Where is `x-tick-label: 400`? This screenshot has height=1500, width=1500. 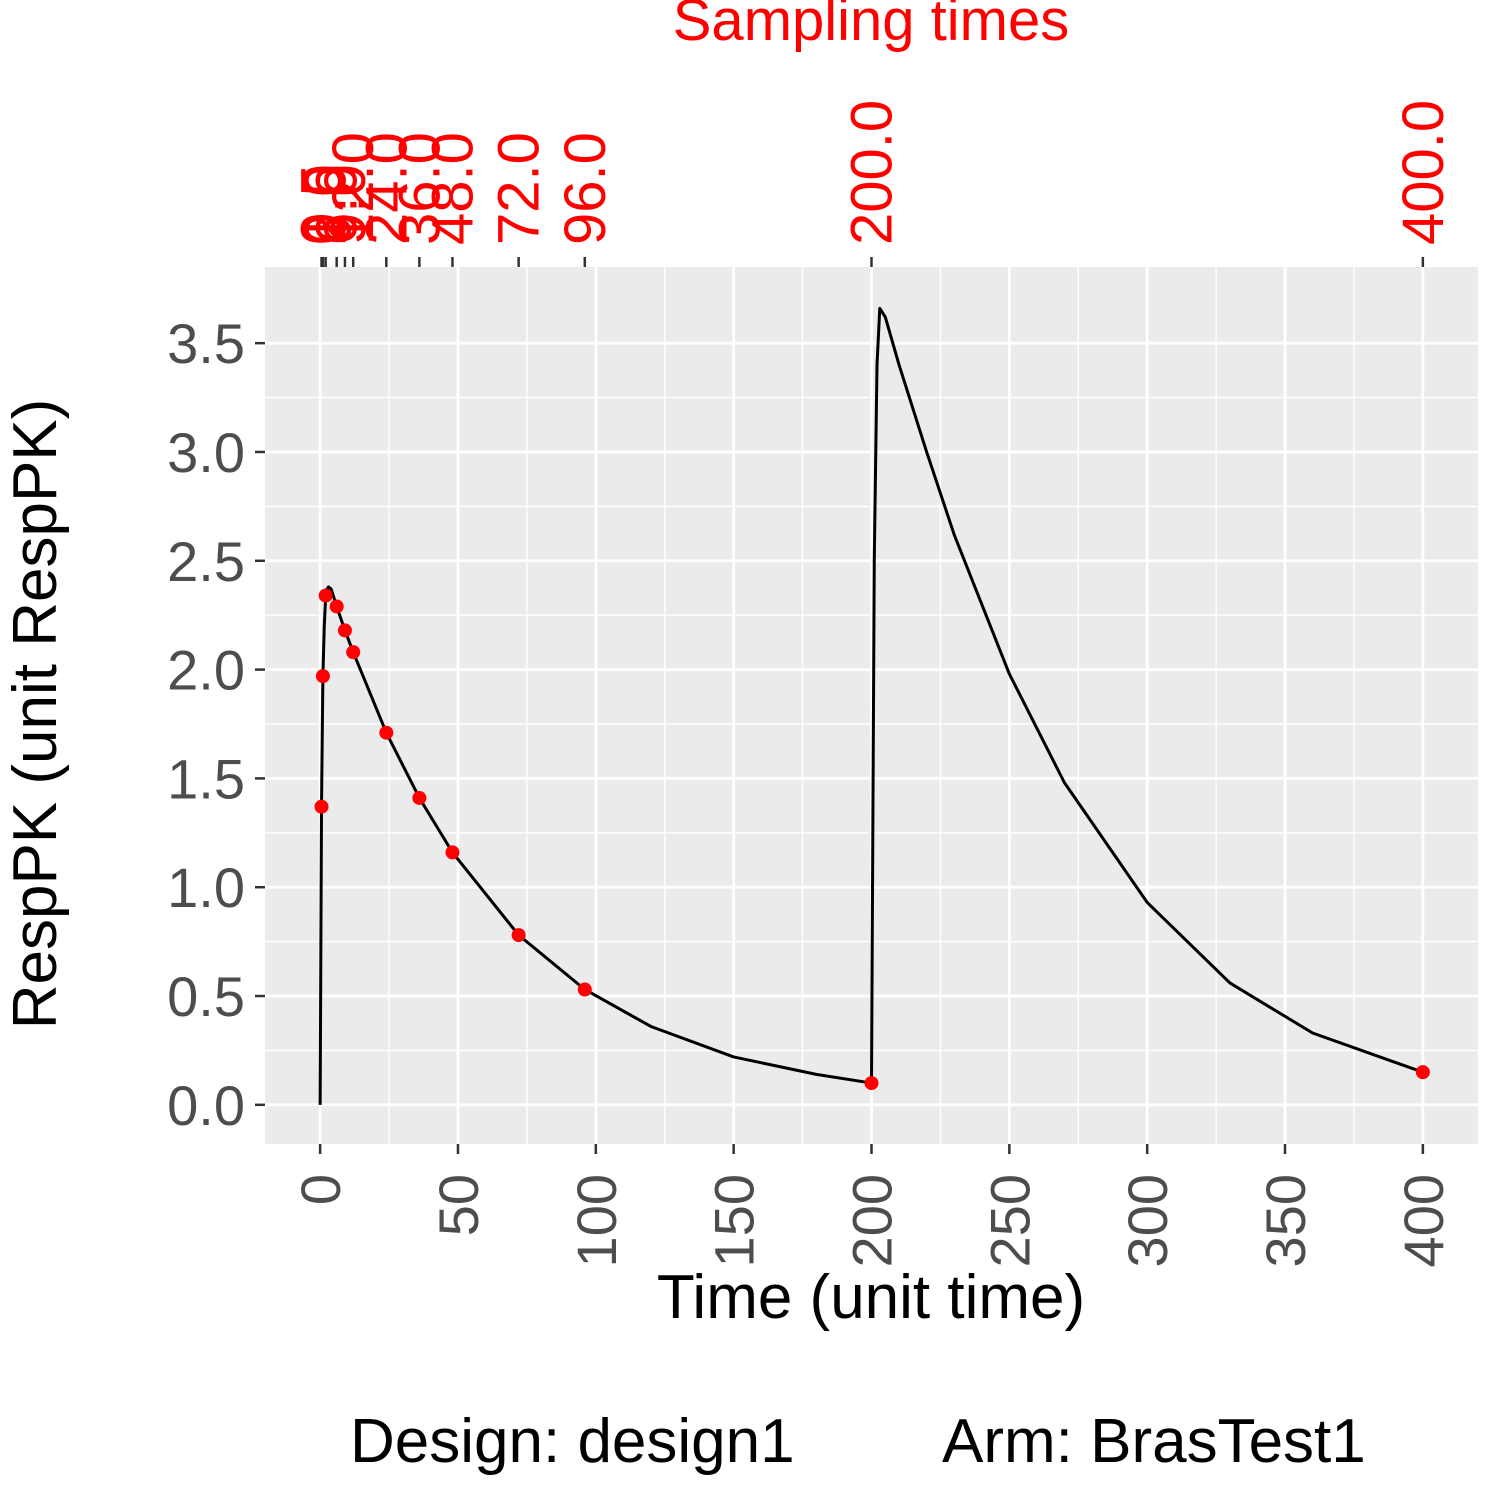
x-tick-label: 400 is located at coordinates (1423, 1220).